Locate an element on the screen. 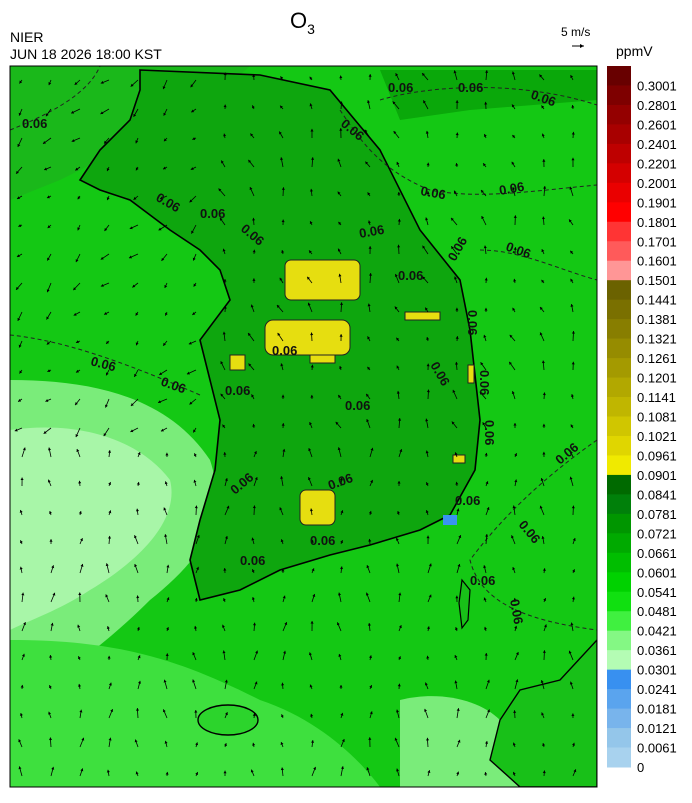 Image resolution: width=692 pixels, height=803 pixels. colorbar-label: 0.0181 is located at coordinates (657, 709).